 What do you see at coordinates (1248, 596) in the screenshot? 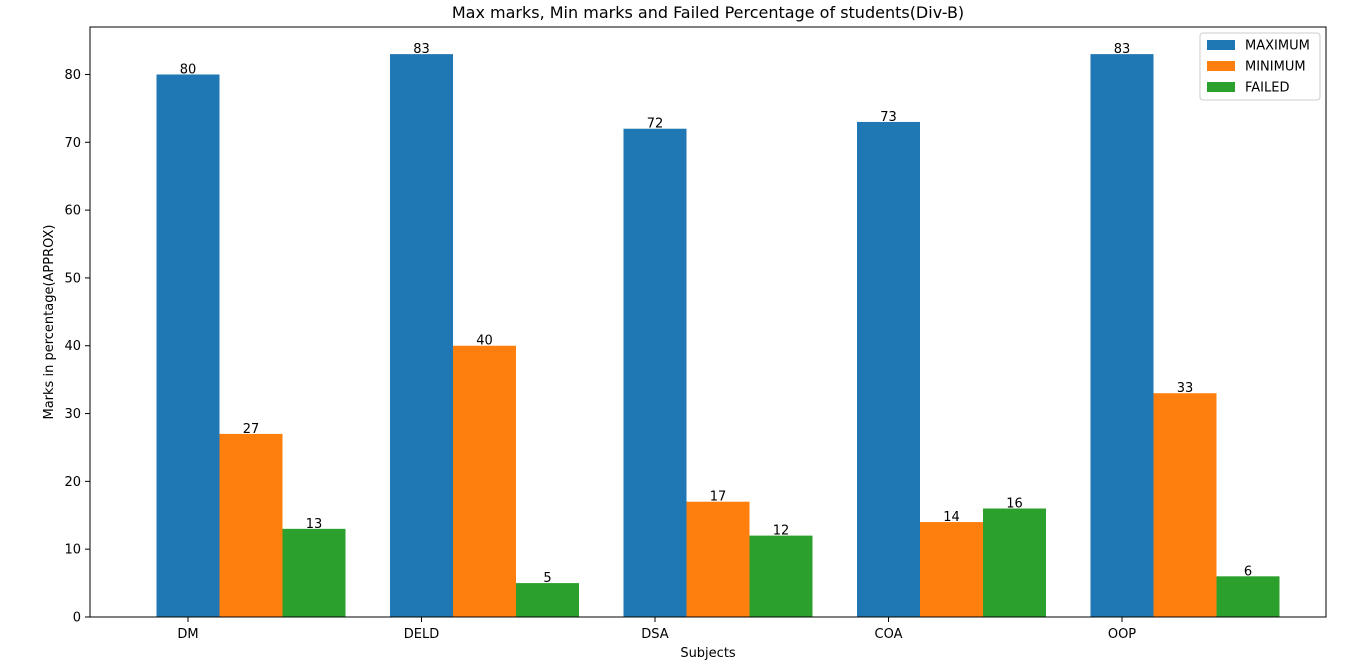
I see `bar-failed-oop` at bounding box center [1248, 596].